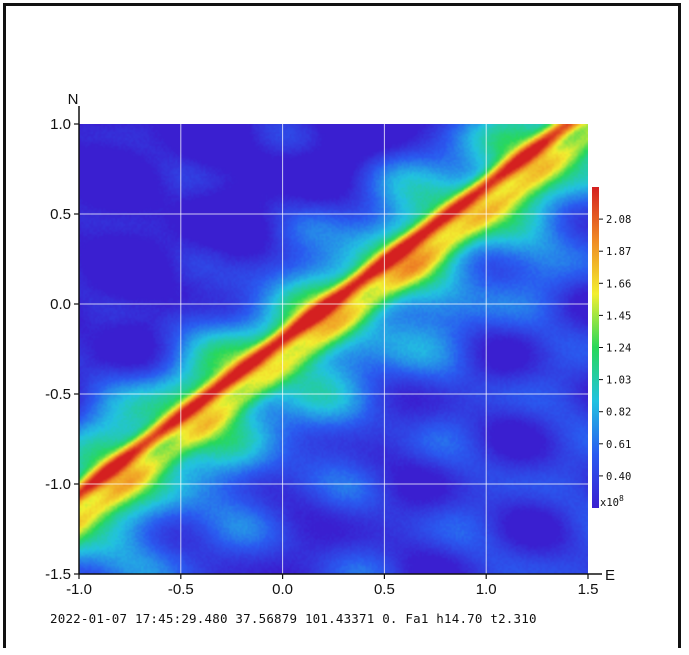  I want to click on colorbar-tick-label: 2.08, so click(618, 220).